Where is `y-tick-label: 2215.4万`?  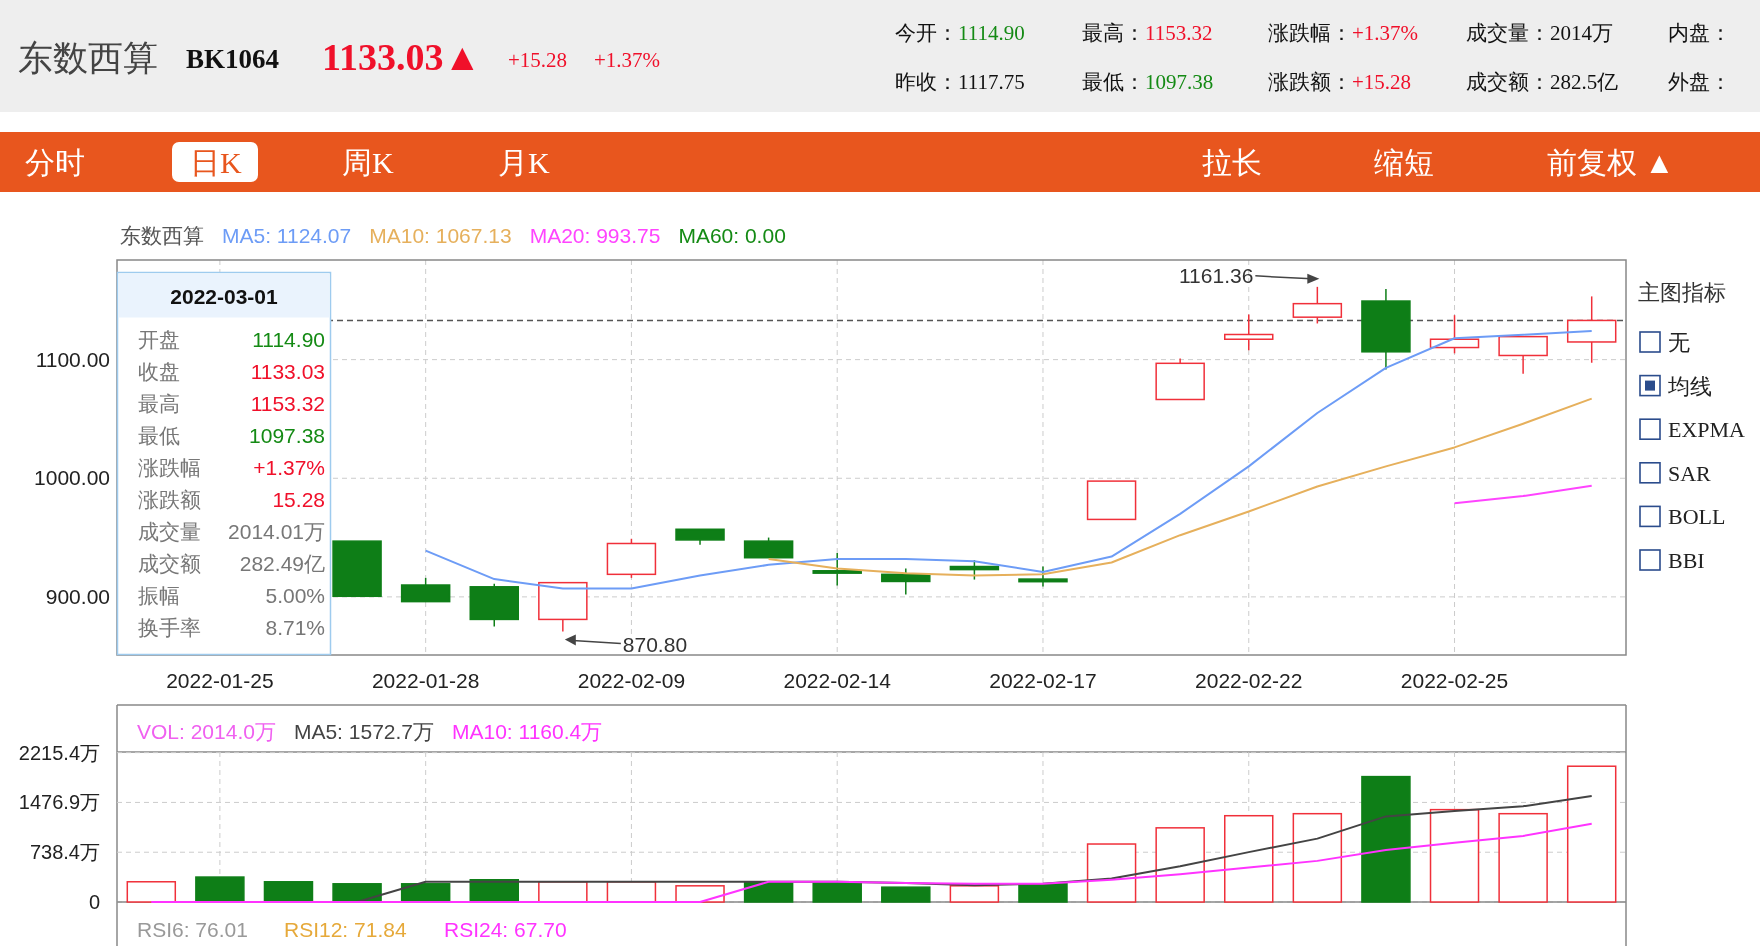
y-tick-label: 2215.4万 is located at coordinates (59, 752).